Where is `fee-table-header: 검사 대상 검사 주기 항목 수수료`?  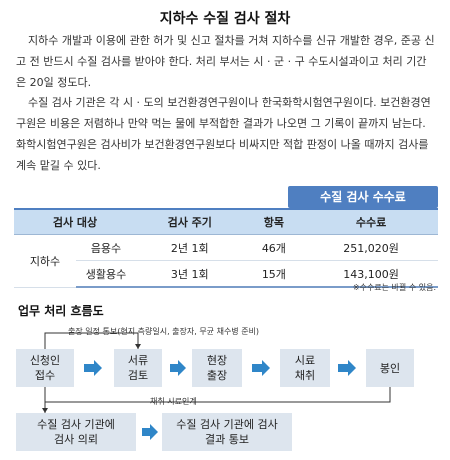 fee-table-header: 검사 대상 검사 주기 항목 수수료 is located at coordinates (226, 221).